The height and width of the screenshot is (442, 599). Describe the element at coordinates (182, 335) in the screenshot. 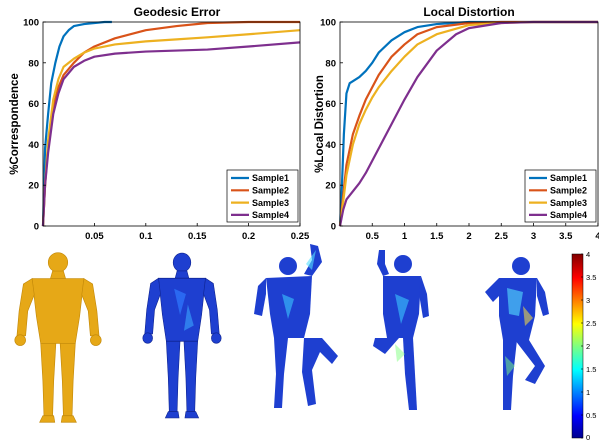

I see `sample1-distortion-mesh` at that location.